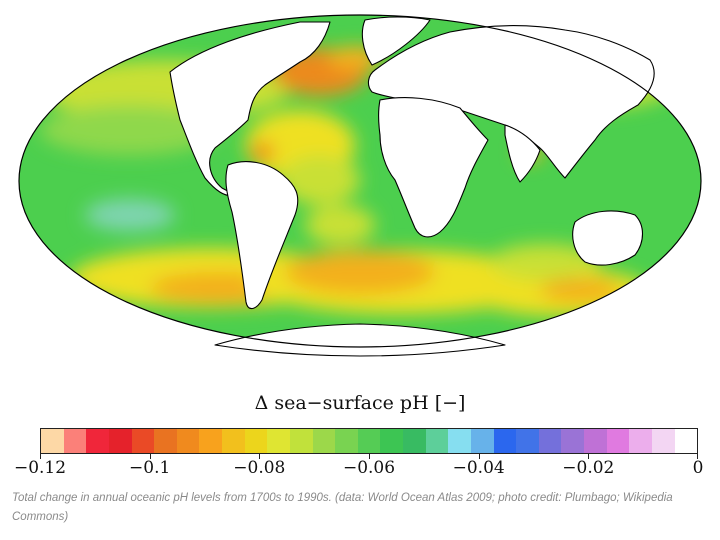 The height and width of the screenshot is (540, 720). What do you see at coordinates (396, 41) in the screenshot?
I see `greenland` at bounding box center [396, 41].